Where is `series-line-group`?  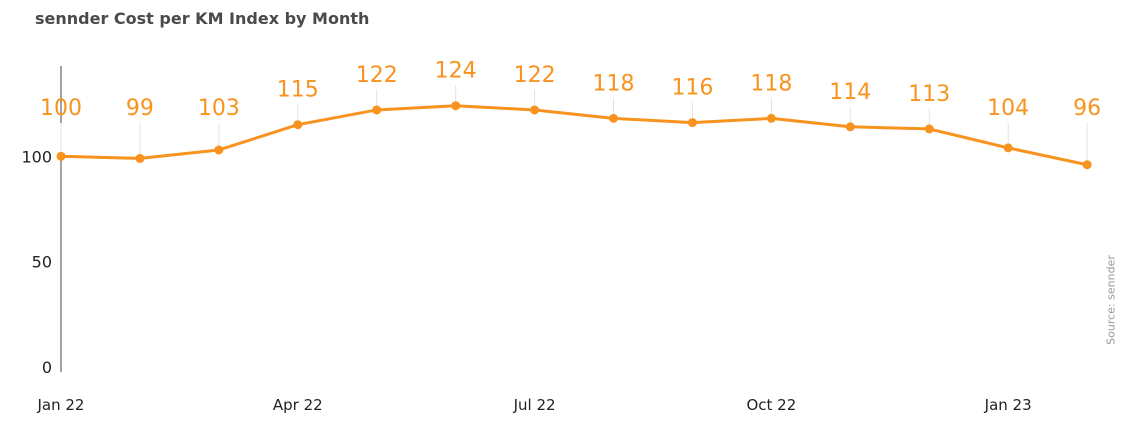 series-line-group is located at coordinates (574, 135).